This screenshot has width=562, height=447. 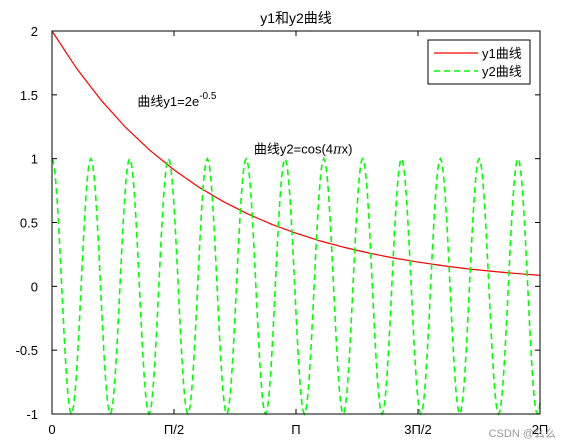 I want to click on x-tick-label: 2Π, so click(x=540, y=429).